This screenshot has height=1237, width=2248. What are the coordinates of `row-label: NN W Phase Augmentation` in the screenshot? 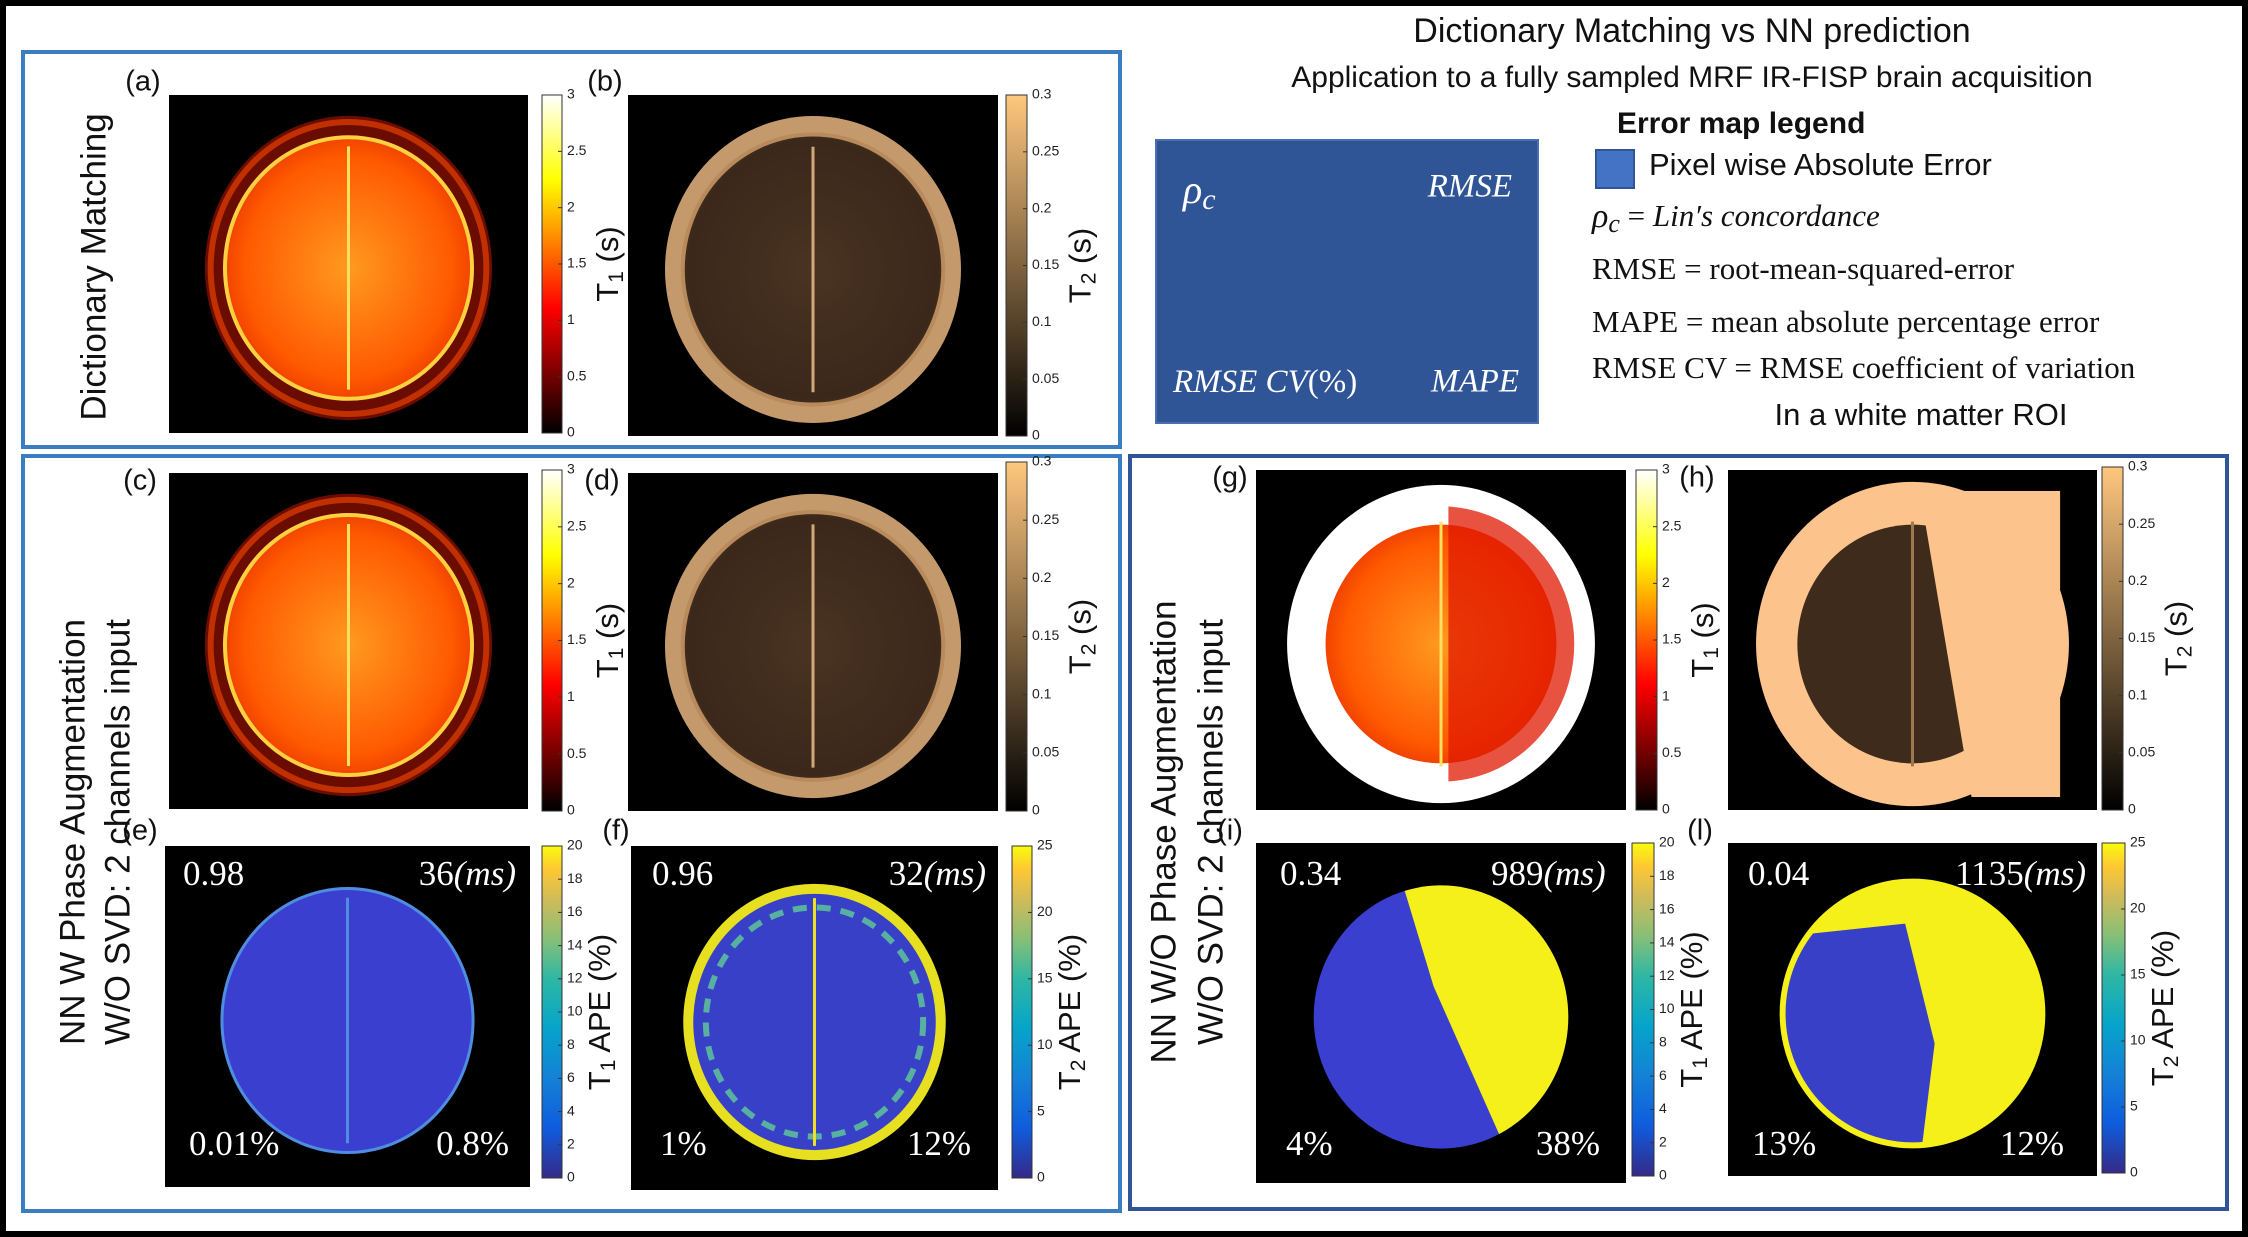 It's located at (72, 832).